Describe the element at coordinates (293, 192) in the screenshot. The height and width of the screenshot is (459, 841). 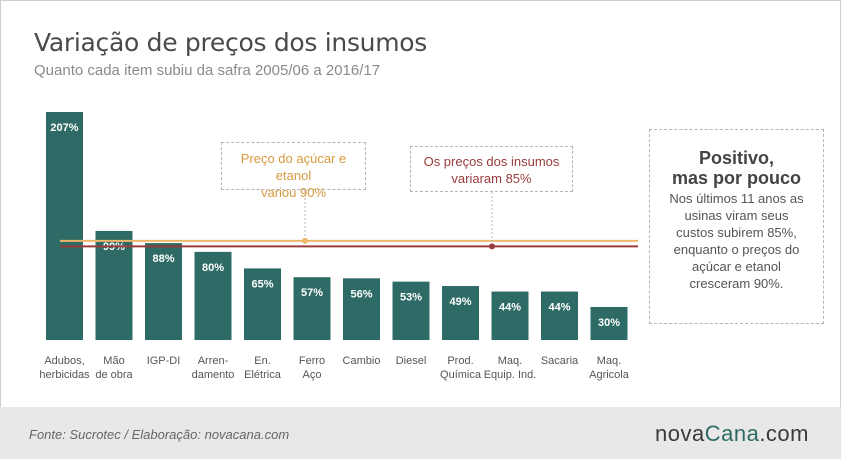
I see `sugar-callout-line-2: variou 90%` at that location.